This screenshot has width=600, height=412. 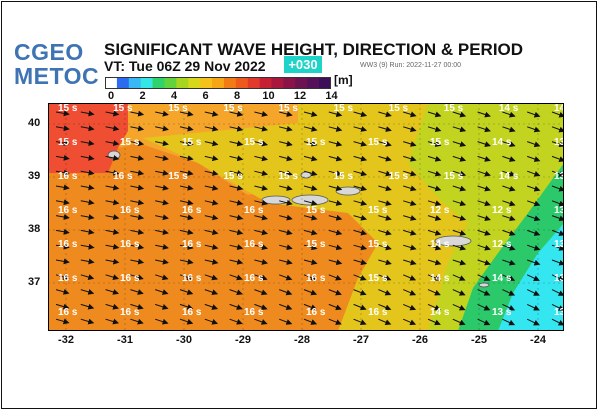 I want to click on latitude-label: 40, so click(x=34, y=123).